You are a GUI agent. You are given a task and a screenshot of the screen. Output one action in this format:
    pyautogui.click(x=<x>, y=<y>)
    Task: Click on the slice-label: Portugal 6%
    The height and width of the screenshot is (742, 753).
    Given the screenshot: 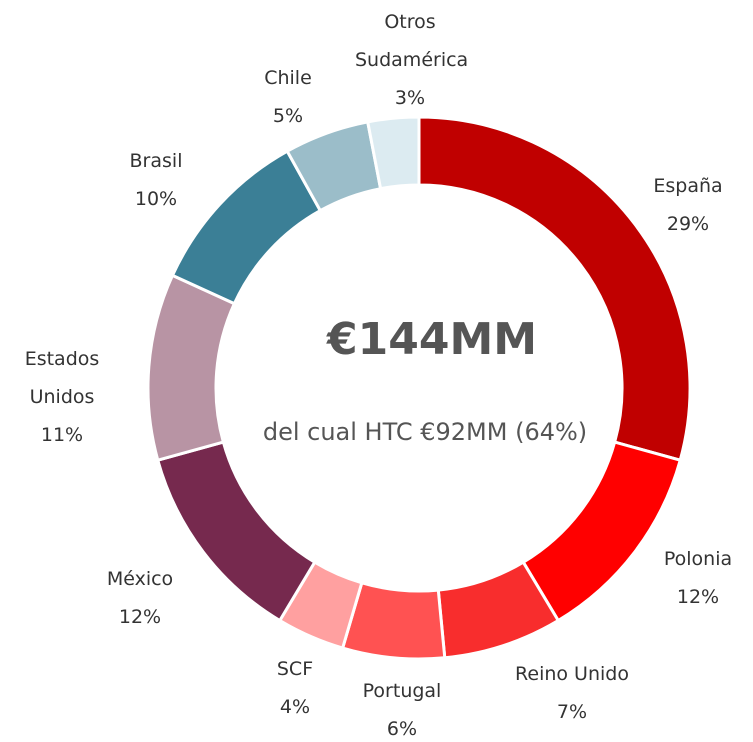 What is the action you would take?
    pyautogui.click(x=402, y=707)
    